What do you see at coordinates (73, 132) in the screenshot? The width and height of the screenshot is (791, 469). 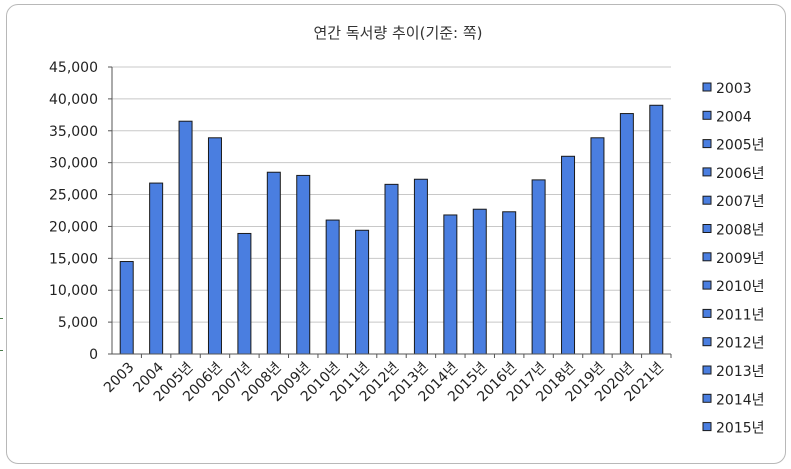 I see `y-tick-label: 35,000` at bounding box center [73, 132].